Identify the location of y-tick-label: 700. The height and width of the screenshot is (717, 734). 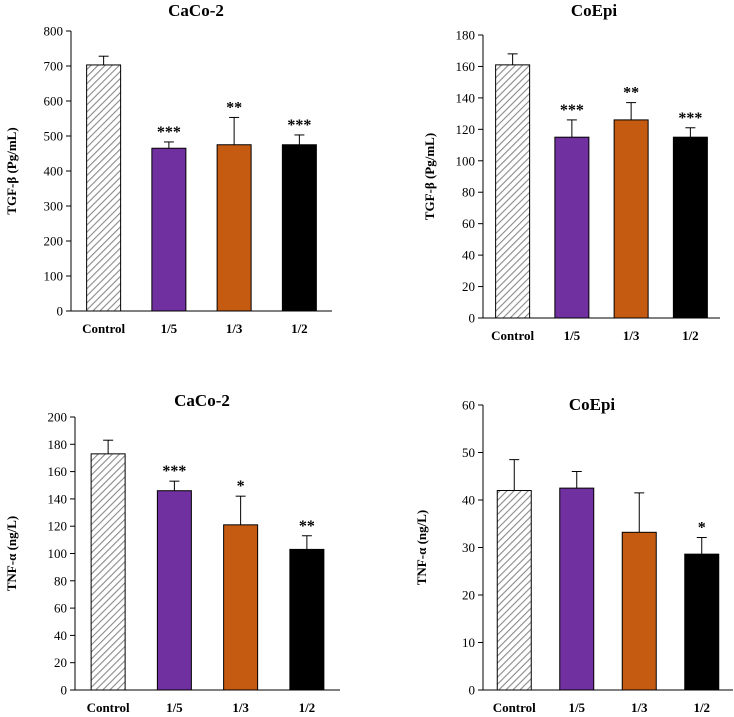
(54, 66).